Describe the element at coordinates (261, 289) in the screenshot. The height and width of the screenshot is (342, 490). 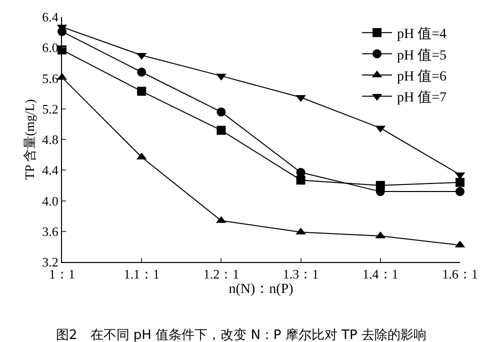
I see `x-axis-title: n(N)：n(P)` at that location.